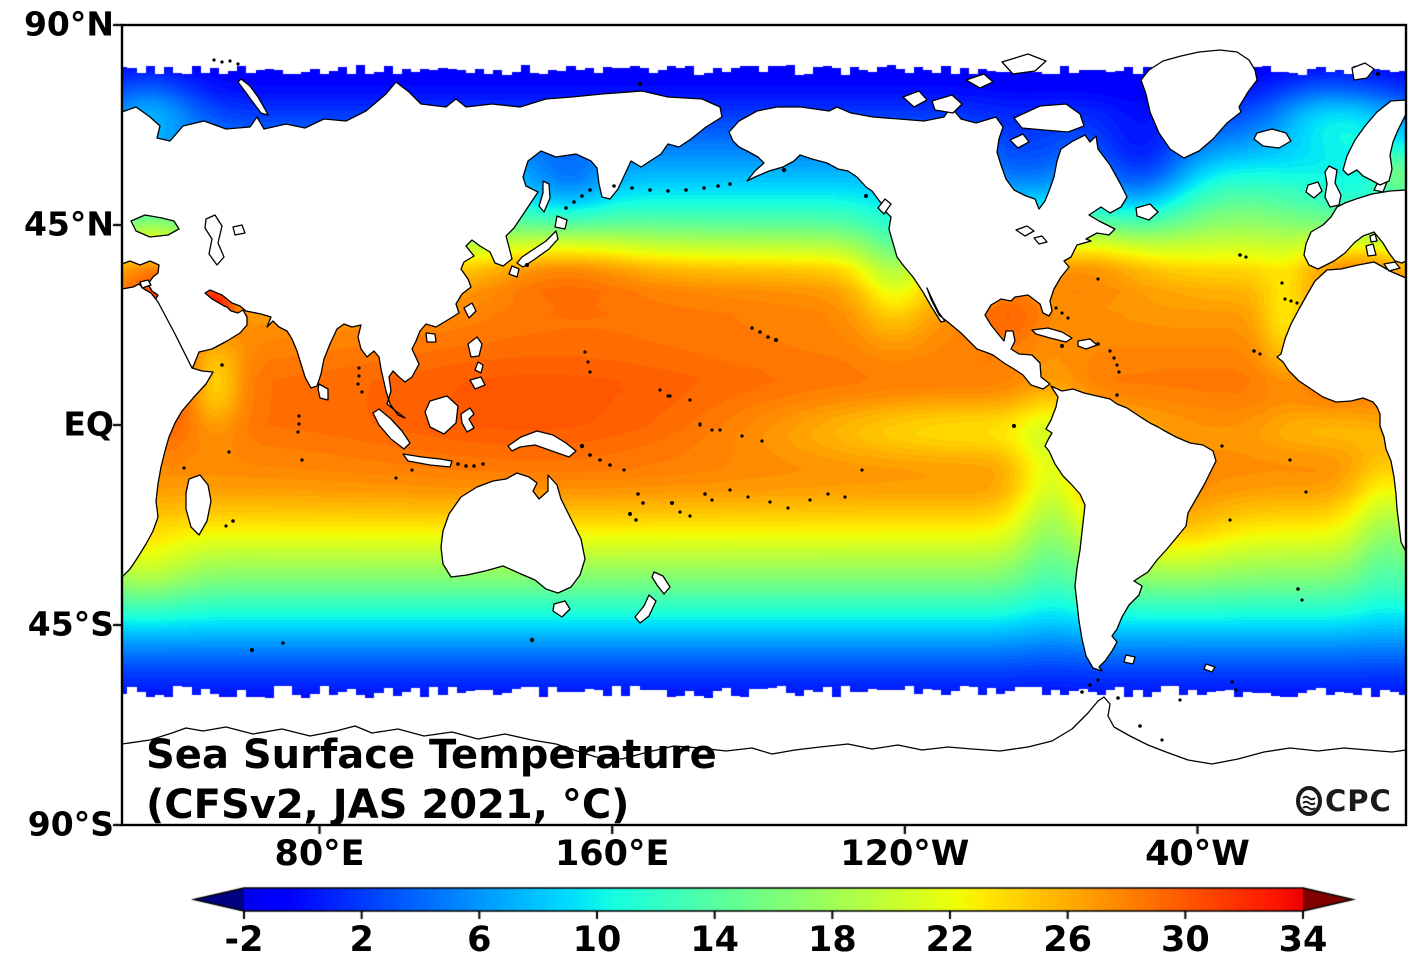  What do you see at coordinates (1019, 141) in the screenshot?
I see `land-southampton-island` at bounding box center [1019, 141].